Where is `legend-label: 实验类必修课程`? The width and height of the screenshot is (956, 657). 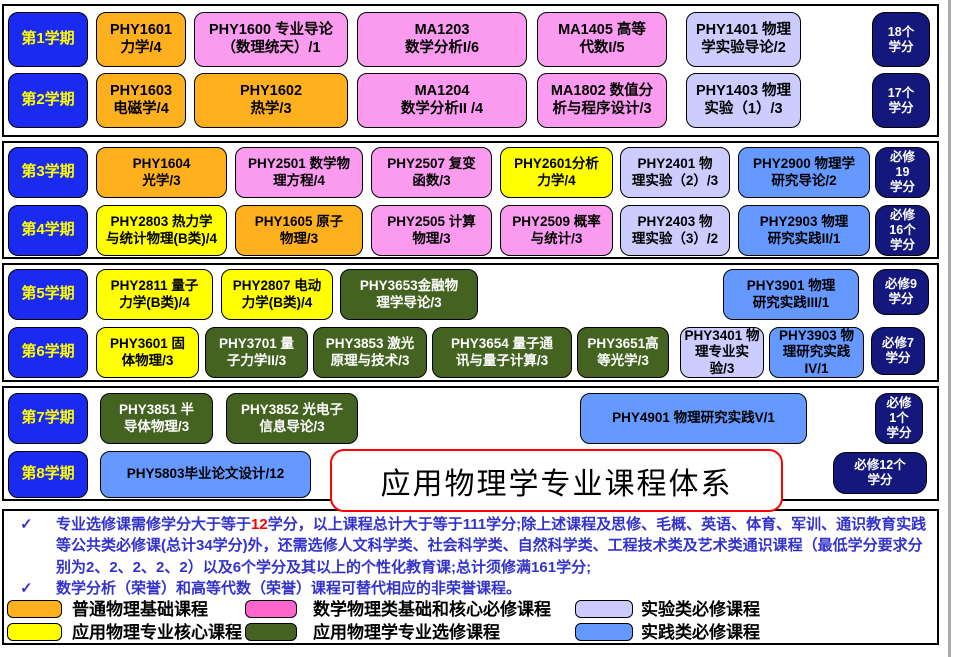
legend-label: 实验类必修课程 is located at coordinates (700, 609).